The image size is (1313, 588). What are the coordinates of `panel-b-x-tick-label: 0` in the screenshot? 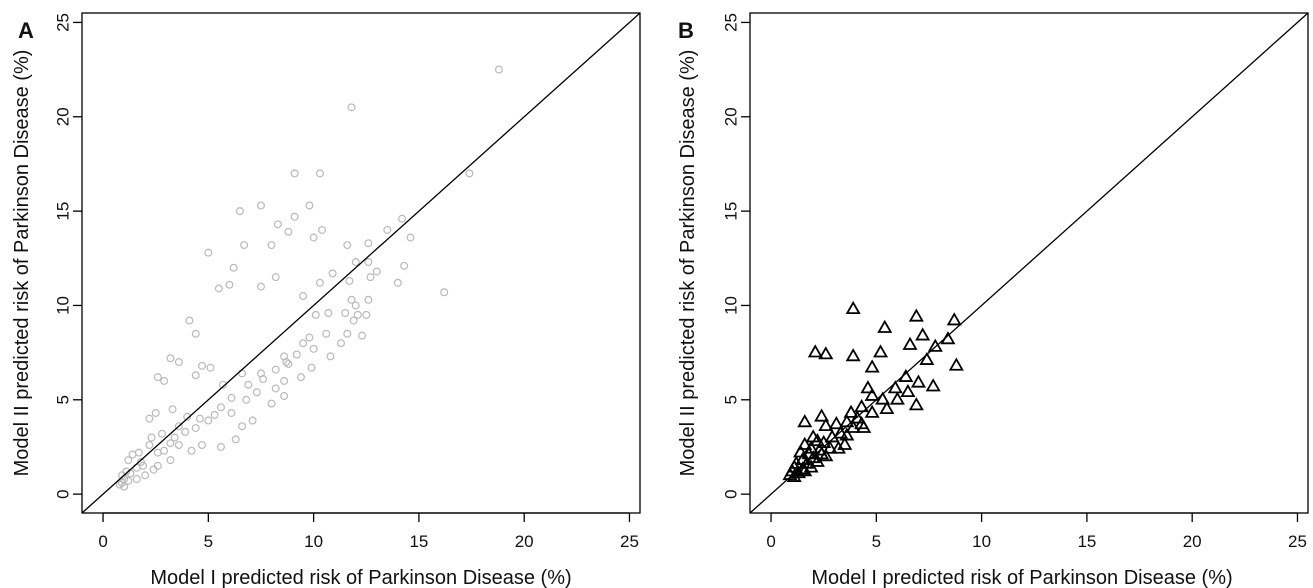 It's located at (770, 541).